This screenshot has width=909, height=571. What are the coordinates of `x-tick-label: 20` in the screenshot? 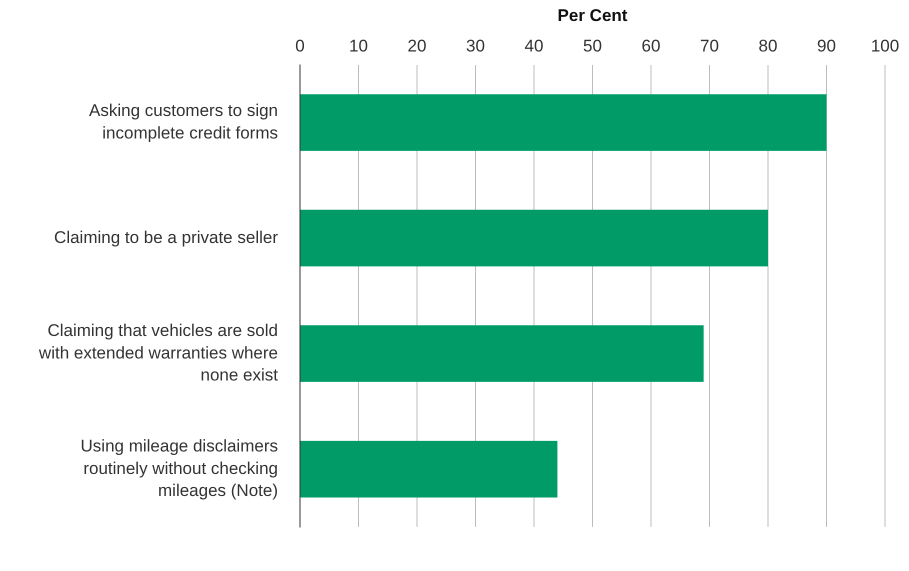 It's located at (417, 46).